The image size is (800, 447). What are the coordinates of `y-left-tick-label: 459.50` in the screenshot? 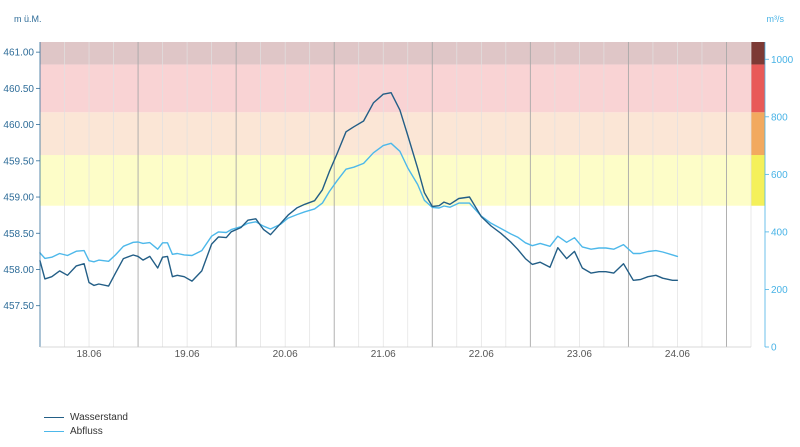 It's located at (18, 161).